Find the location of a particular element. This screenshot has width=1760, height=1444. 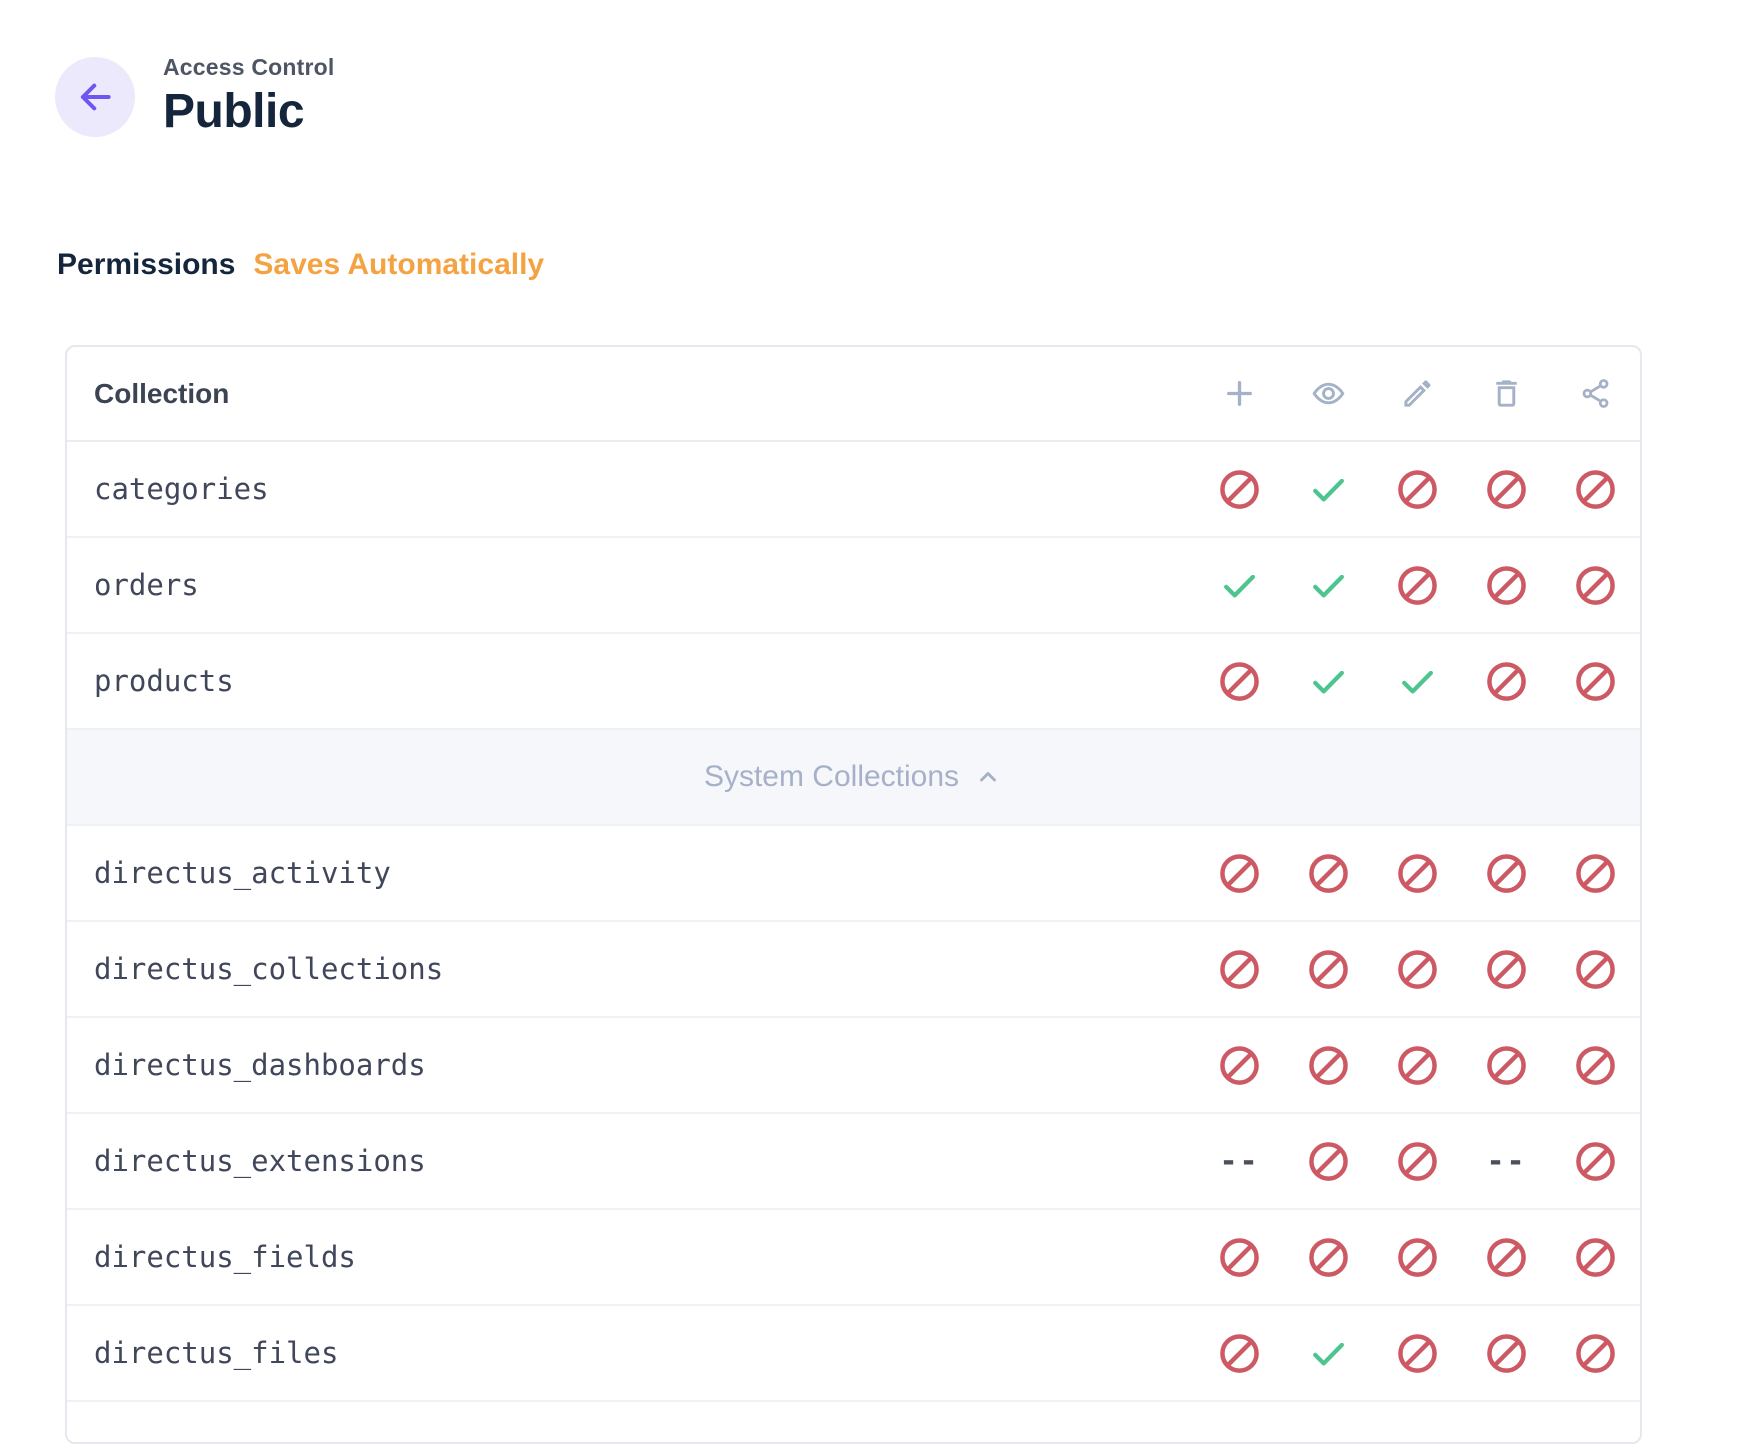

arrow-left-icon is located at coordinates (95, 96).